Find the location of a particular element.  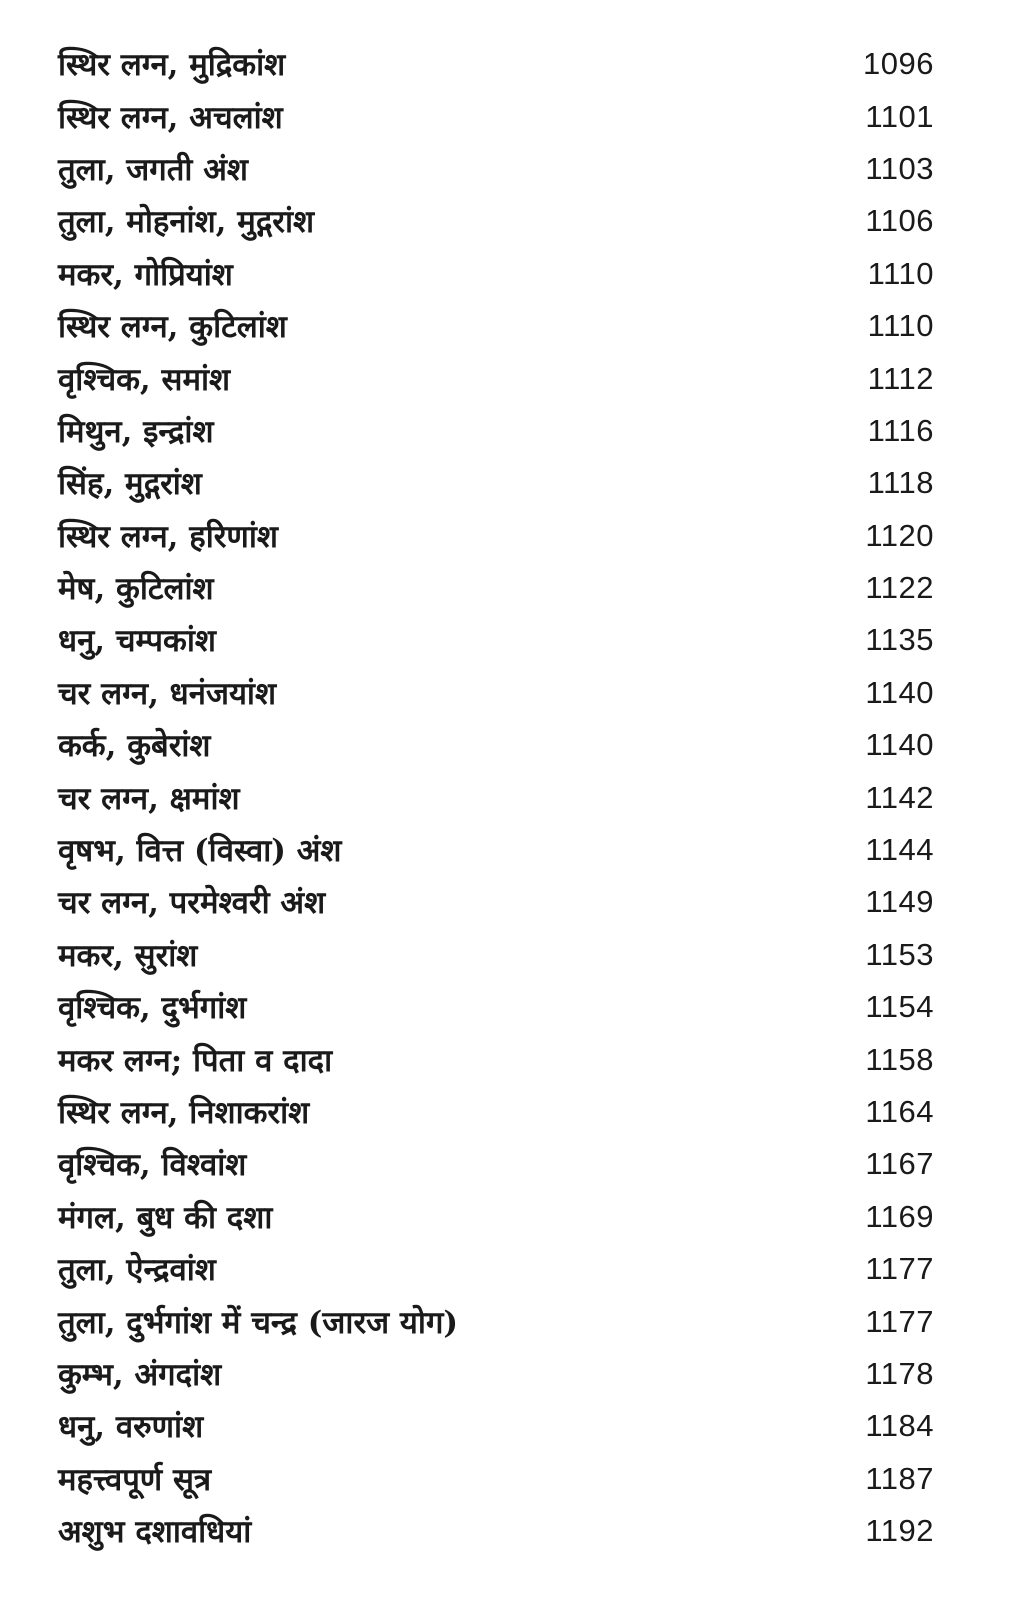

entry-title: मकर लग्न; पिता व दादा is located at coordinates (195, 1060).